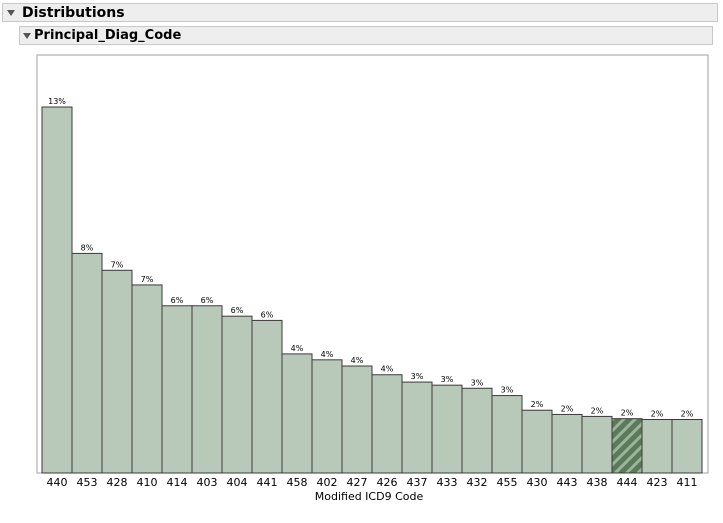 The height and width of the screenshot is (523, 723). I want to click on x-tick-label-440: 440, so click(57, 482).